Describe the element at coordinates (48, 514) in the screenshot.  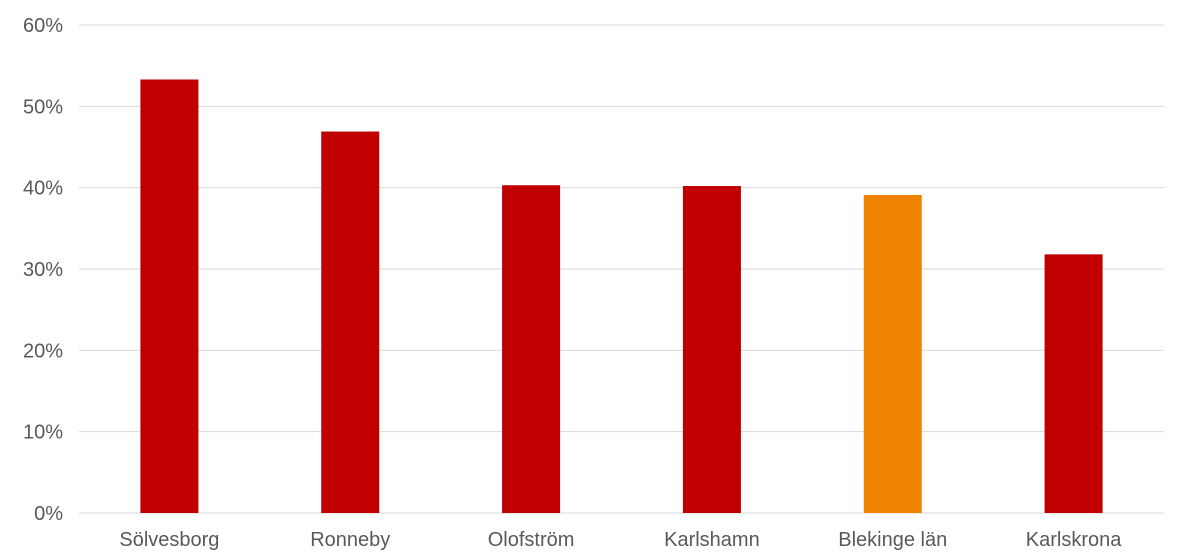
I see `y-tick-label: 0%` at that location.